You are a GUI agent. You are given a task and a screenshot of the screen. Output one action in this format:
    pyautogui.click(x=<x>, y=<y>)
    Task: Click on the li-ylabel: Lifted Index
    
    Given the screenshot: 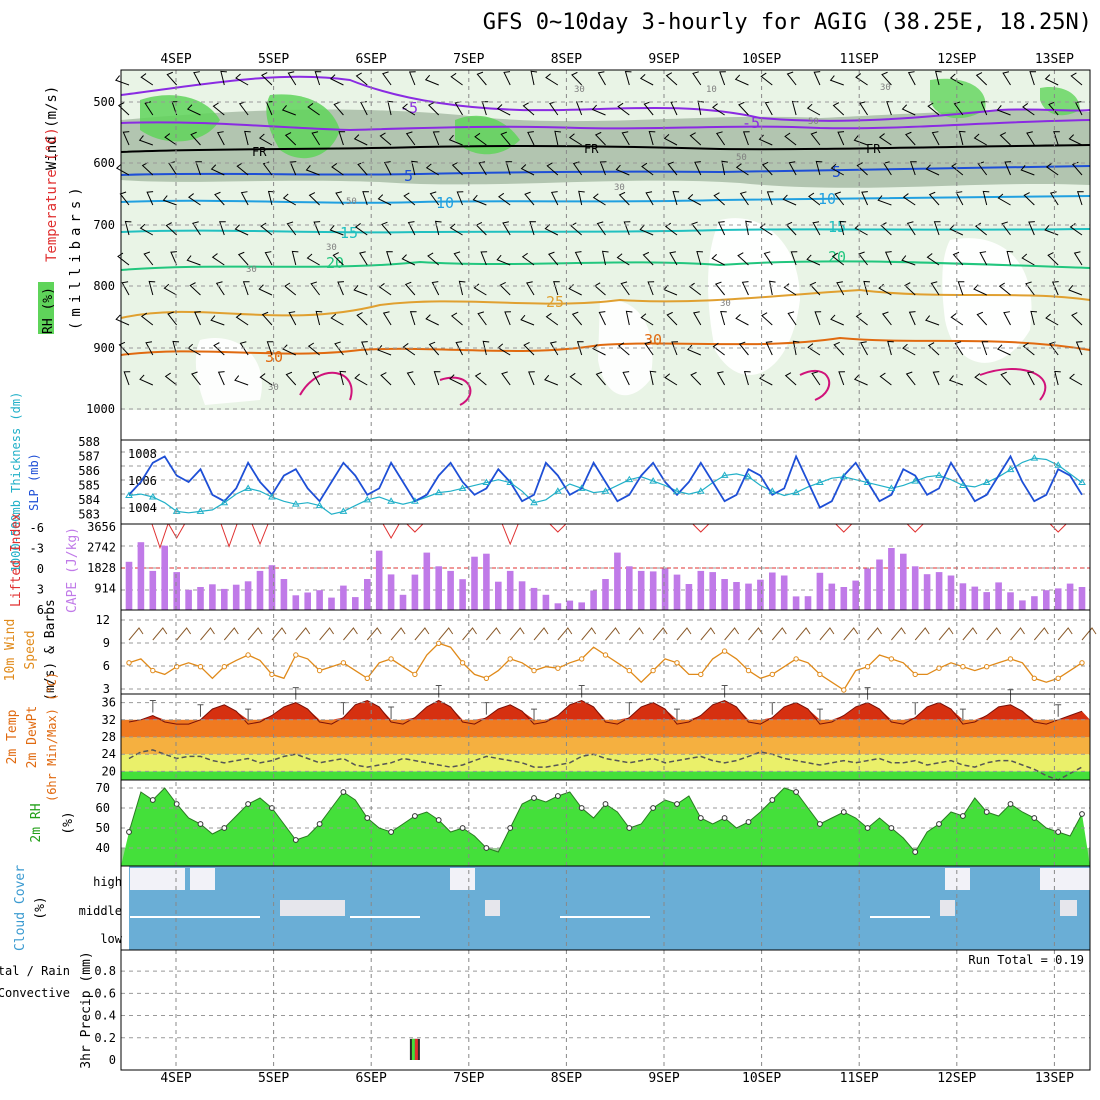 What is the action you would take?
    pyautogui.click(x=16, y=560)
    